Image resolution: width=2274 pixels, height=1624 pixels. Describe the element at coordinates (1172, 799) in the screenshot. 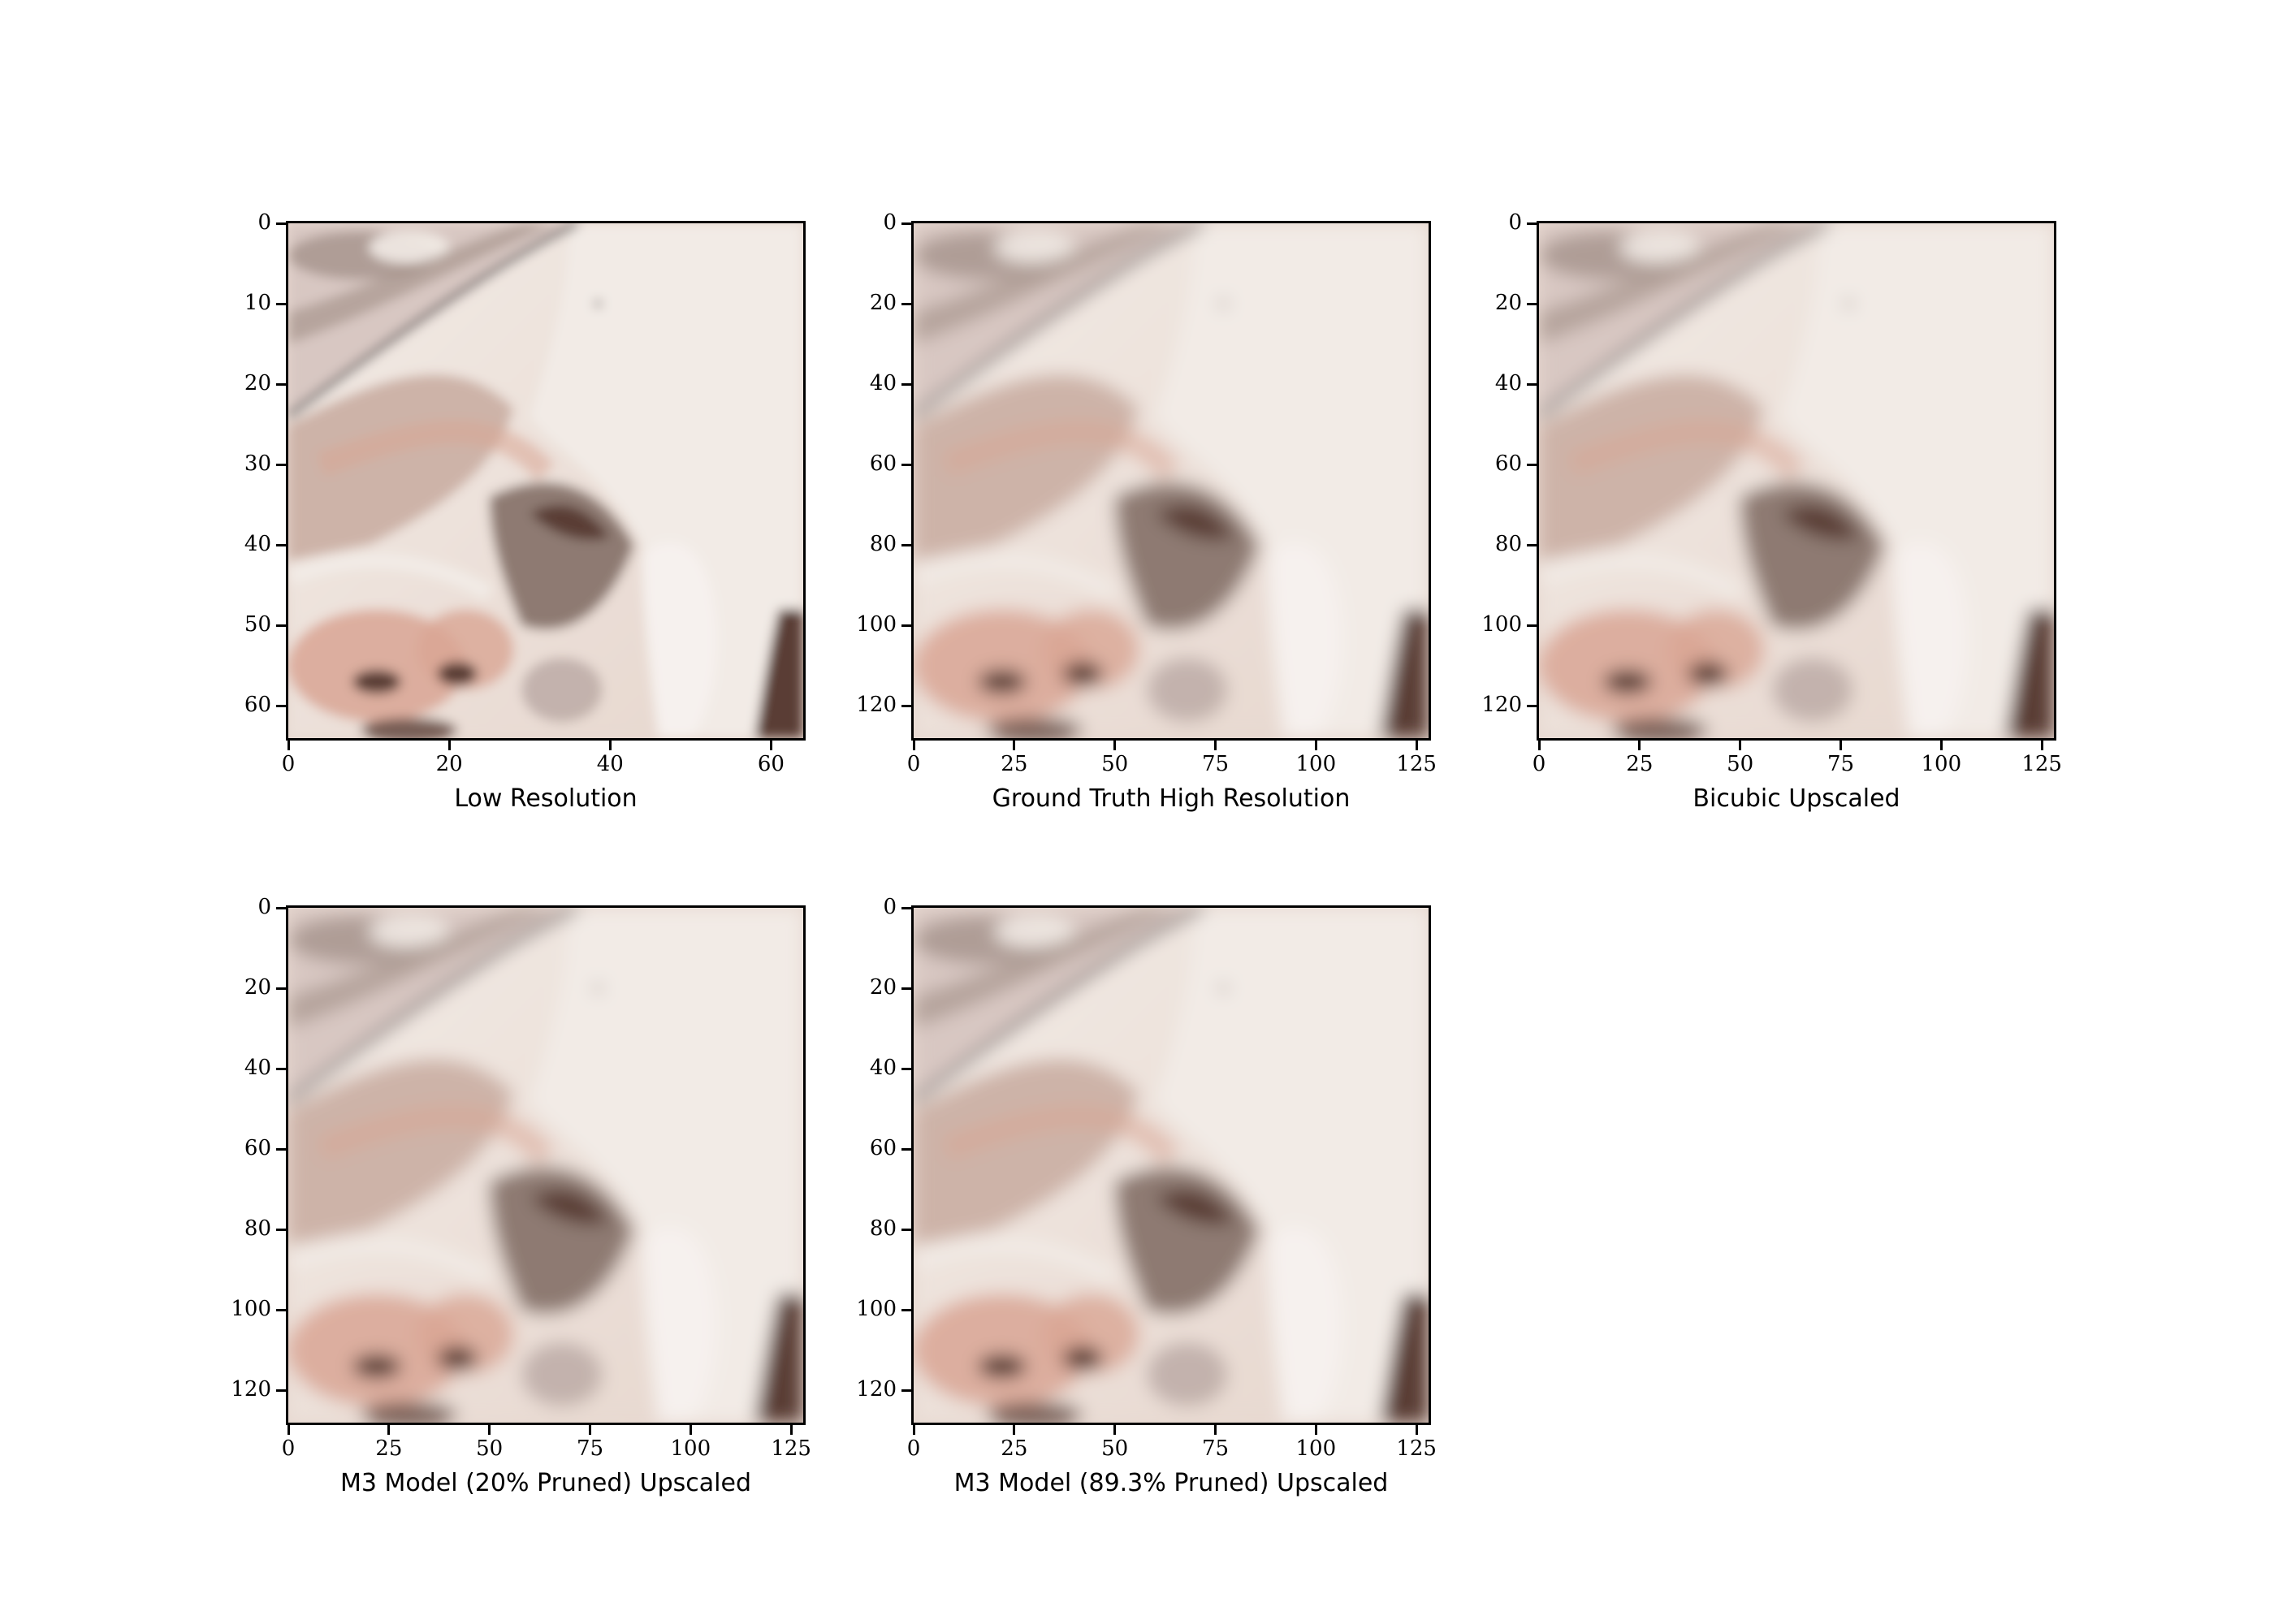

I see `panel-caption: Ground Truth High Resolution` at that location.